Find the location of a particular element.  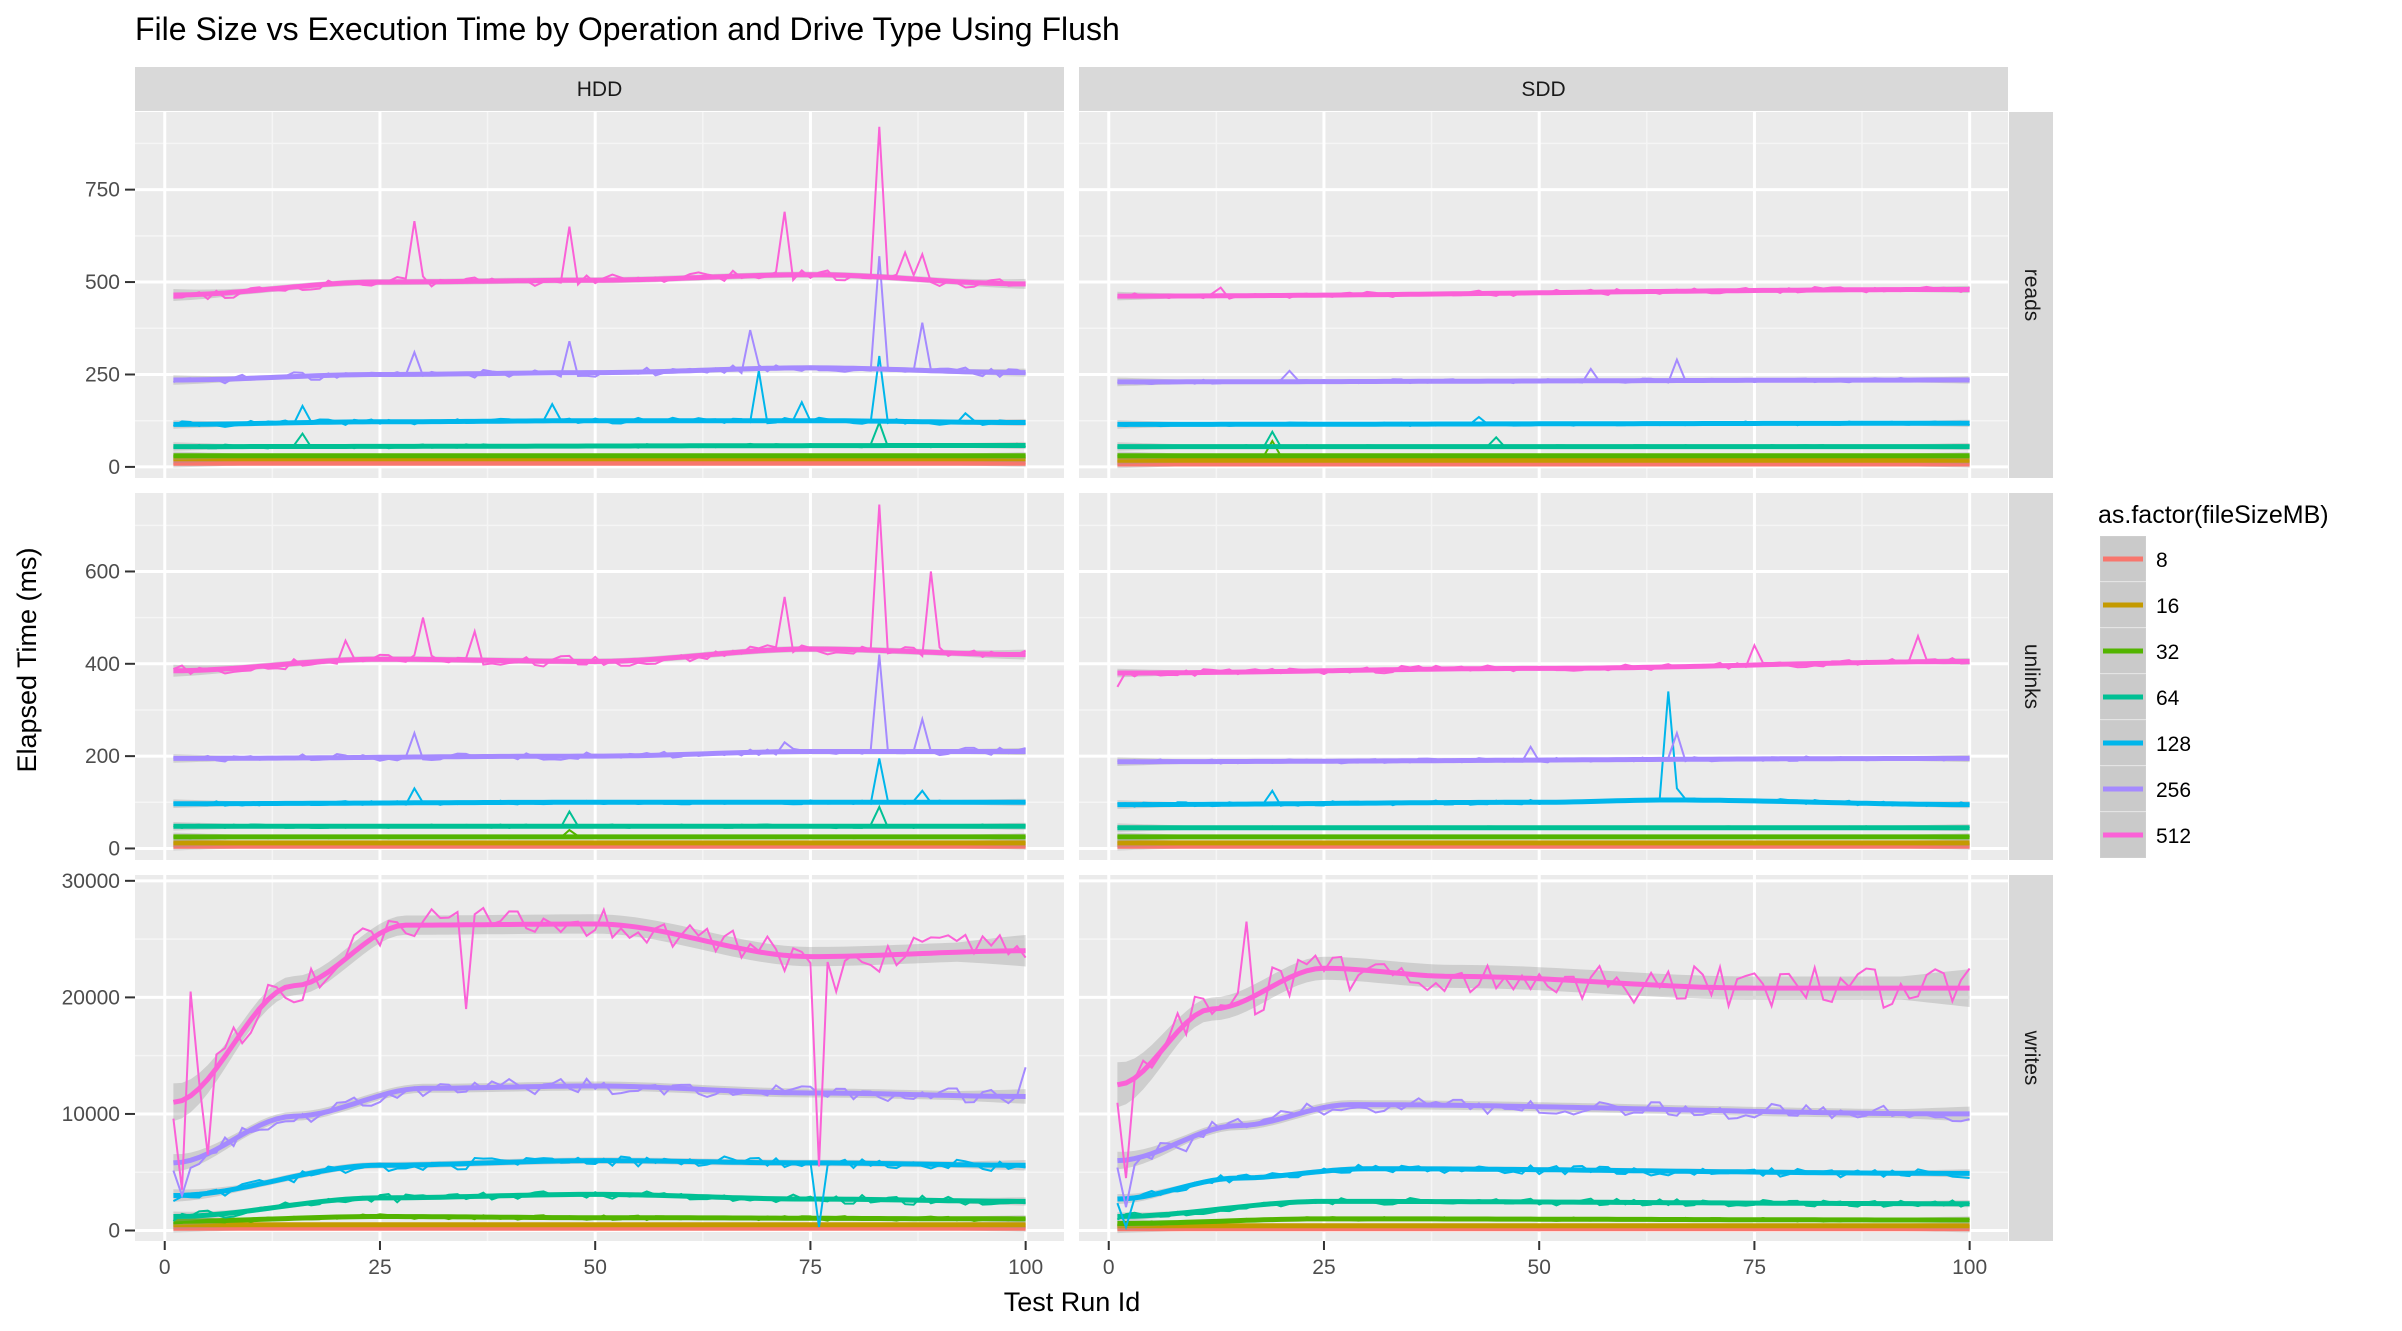

facet-strip-unlinks is located at coordinates (2031, 676).